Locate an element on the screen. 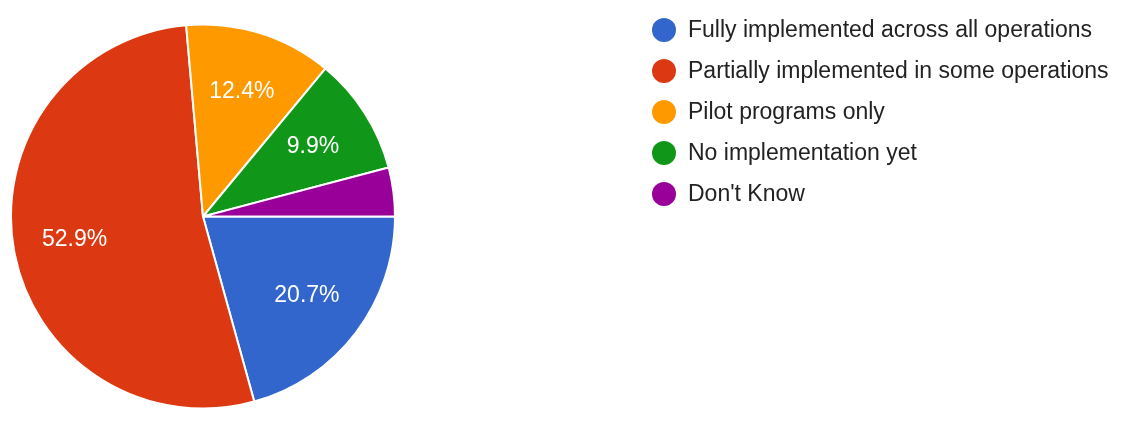 Image resolution: width=1139 pixels, height=423 pixels. legend-label: Don't Know is located at coordinates (746, 193).